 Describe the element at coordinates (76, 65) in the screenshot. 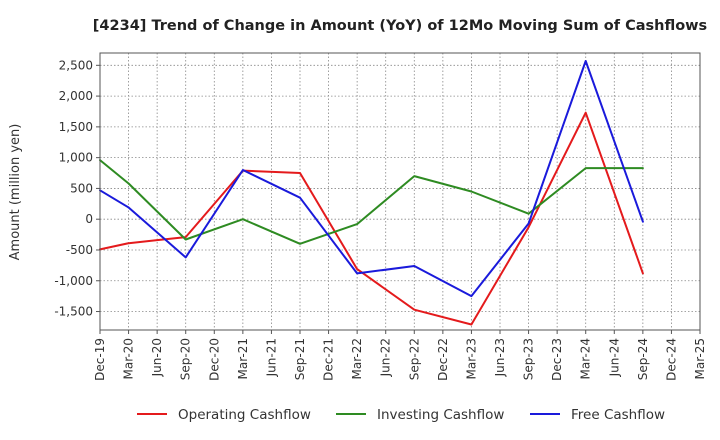

I see `y-tick-label: 2,500` at that location.